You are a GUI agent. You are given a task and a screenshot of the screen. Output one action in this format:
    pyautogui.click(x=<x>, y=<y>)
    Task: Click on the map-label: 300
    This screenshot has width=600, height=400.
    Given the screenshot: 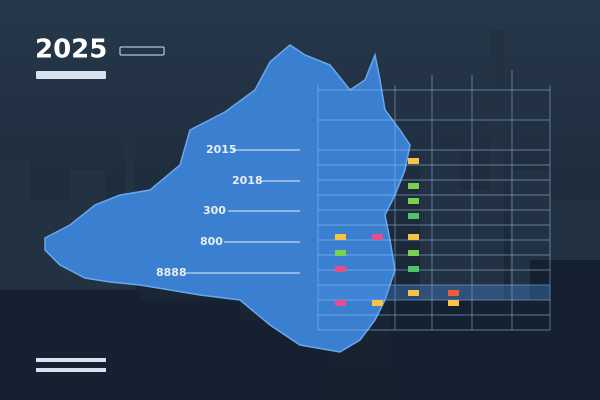 What is the action you would take?
    pyautogui.click(x=214, y=210)
    